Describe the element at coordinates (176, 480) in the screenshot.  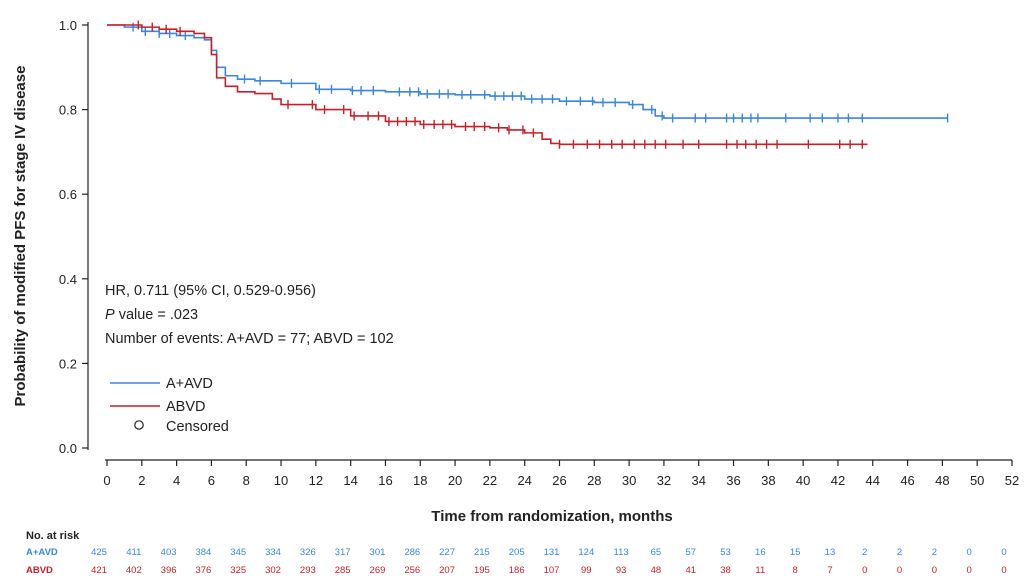
I see `x-tick-label: 4` at that location.